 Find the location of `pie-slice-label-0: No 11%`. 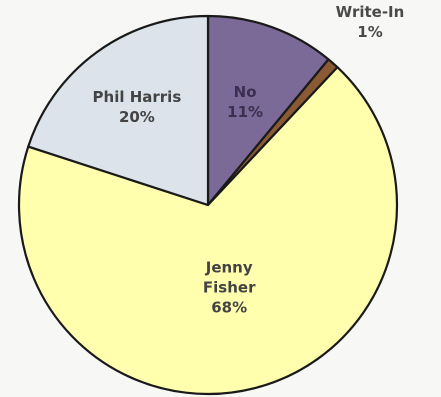

pie-slice-label-0: No 11% is located at coordinates (245, 102).